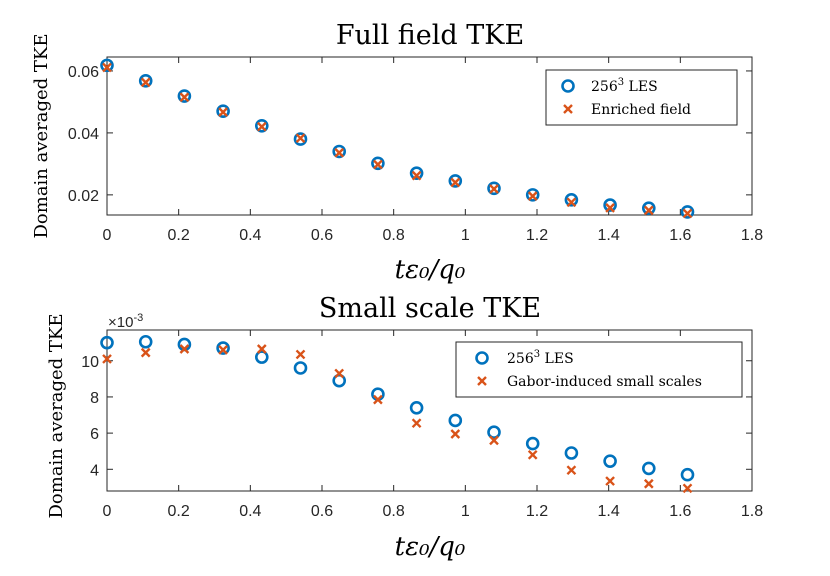 Image resolution: width=830 pixels, height=576 pixels. What do you see at coordinates (752, 235) in the screenshot?
I see `chart1-x-tick-label: 1.8` at bounding box center [752, 235].